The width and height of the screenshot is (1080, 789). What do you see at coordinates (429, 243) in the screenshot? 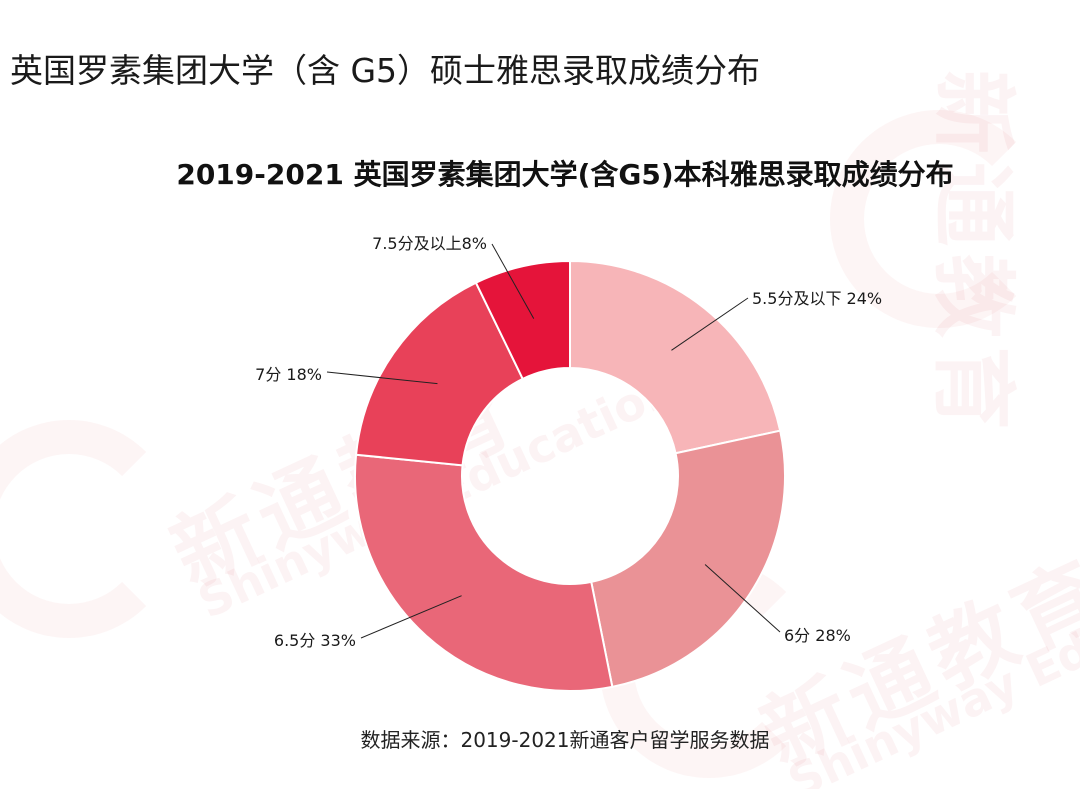
I see `slice-label: 7.5分及以上8%` at bounding box center [429, 243].